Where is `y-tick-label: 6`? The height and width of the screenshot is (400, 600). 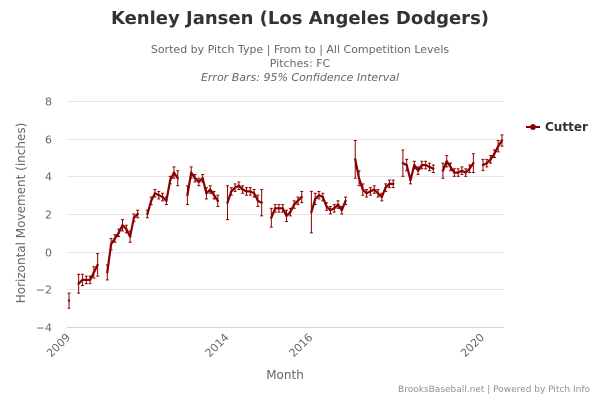 y-tick-label: 6 is located at coordinates (48, 140).